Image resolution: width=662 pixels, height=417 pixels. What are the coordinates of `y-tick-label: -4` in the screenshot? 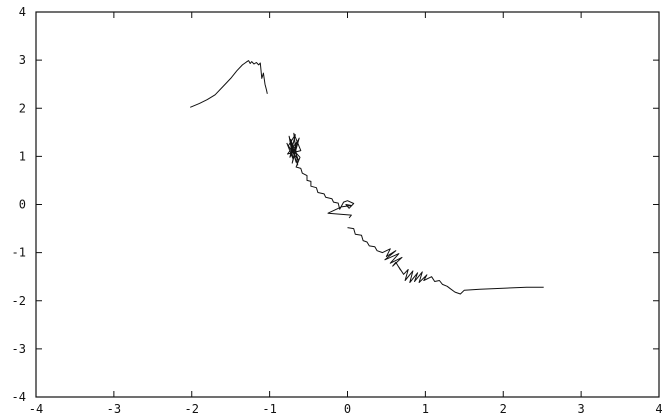 It's located at (19, 397).